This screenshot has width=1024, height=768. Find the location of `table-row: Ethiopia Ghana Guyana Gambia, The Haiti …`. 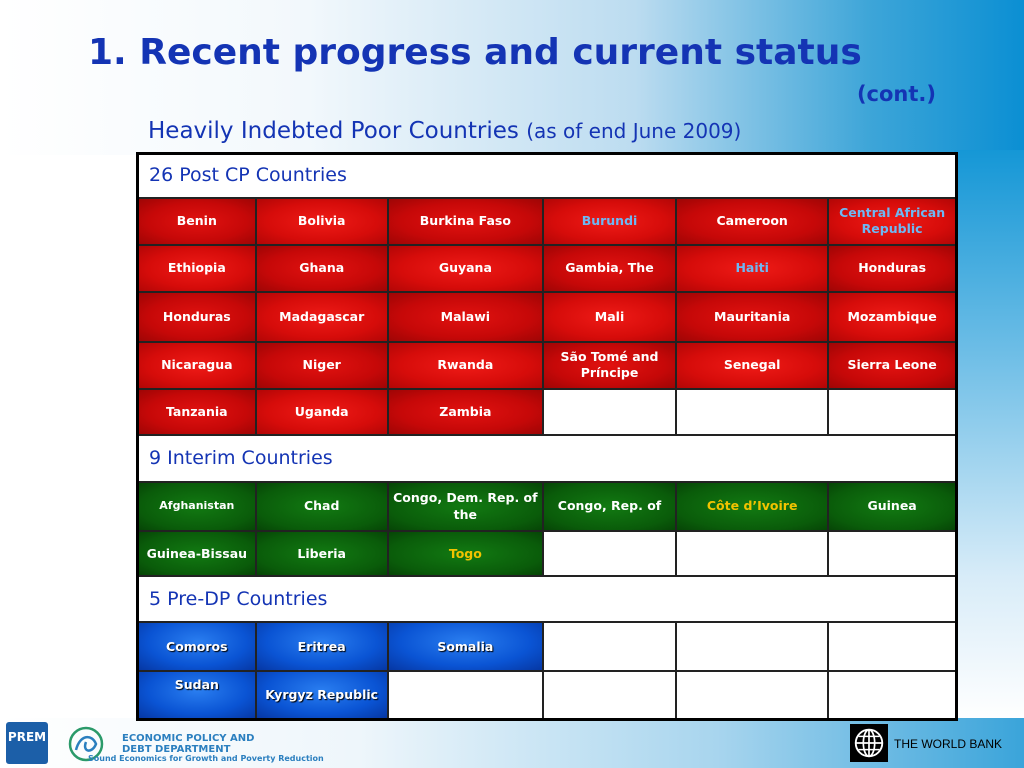

table-row: Ethiopia Ghana Guyana Gambia, The Haiti … is located at coordinates (547, 268).